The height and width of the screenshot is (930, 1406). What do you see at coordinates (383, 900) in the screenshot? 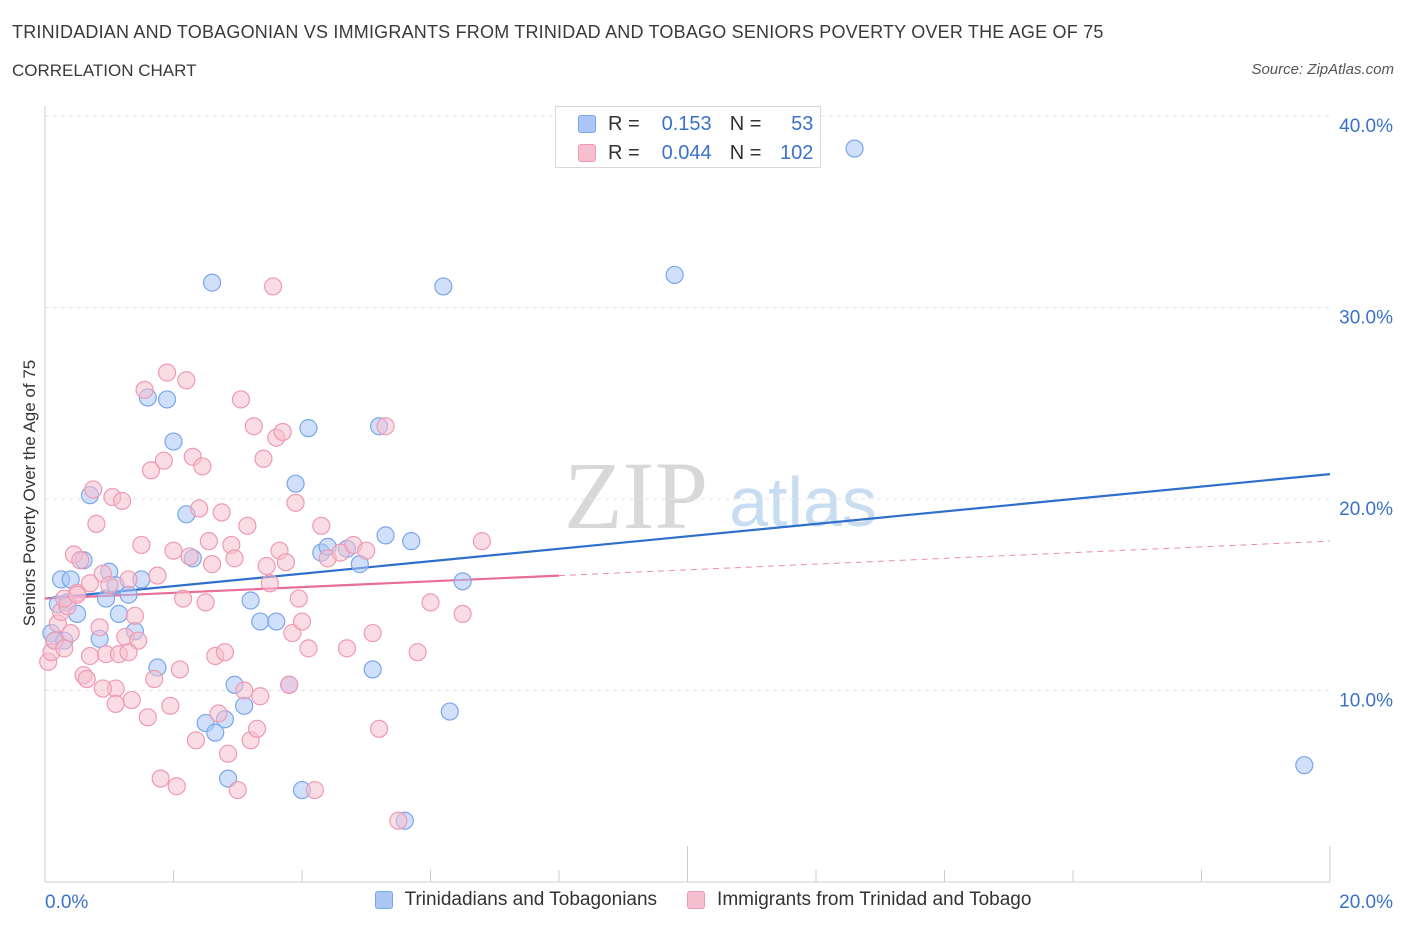
I see `legend-swatch-blue` at bounding box center [383, 900].